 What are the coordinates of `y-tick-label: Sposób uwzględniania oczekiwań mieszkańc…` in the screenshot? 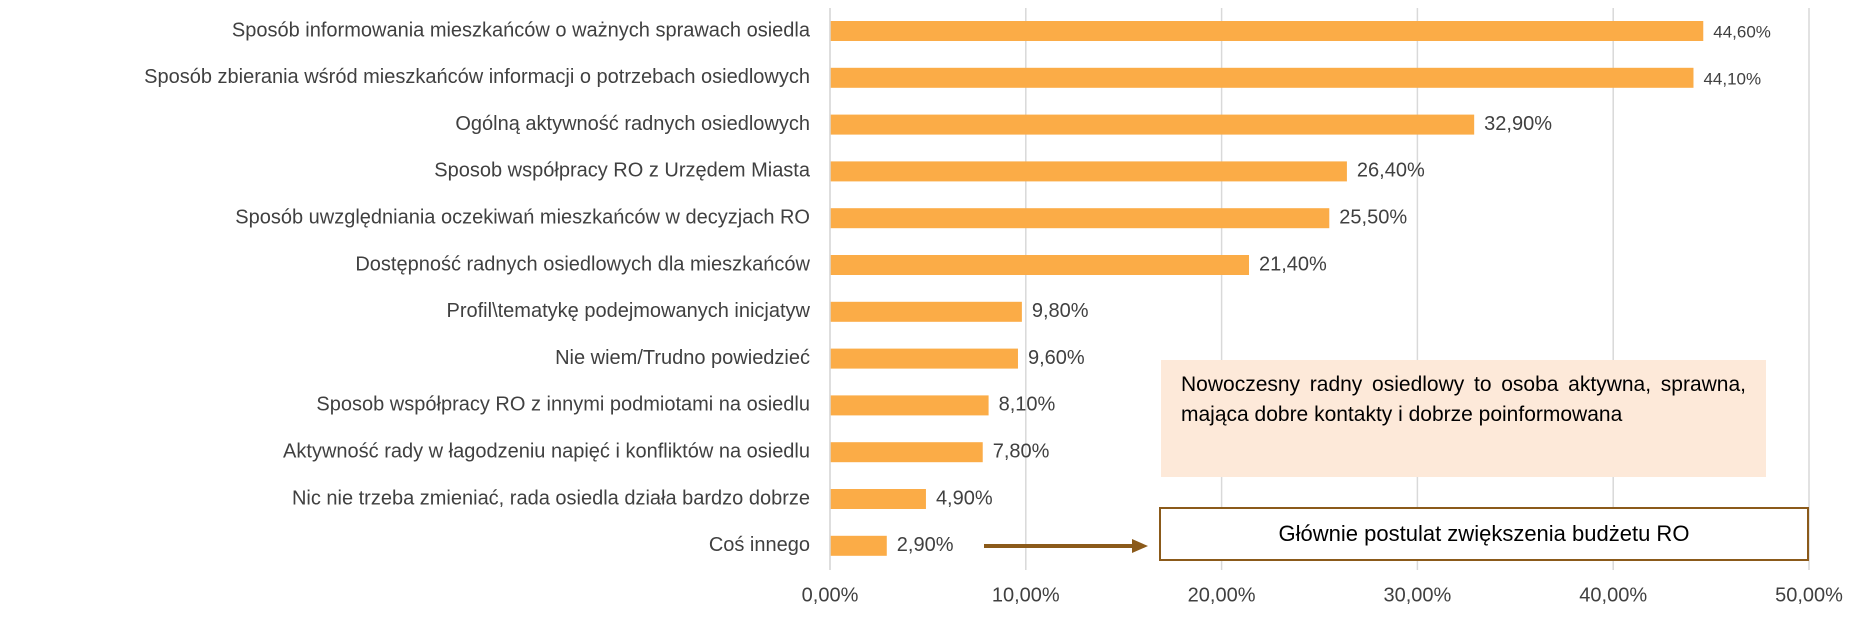 It's located at (522, 217).